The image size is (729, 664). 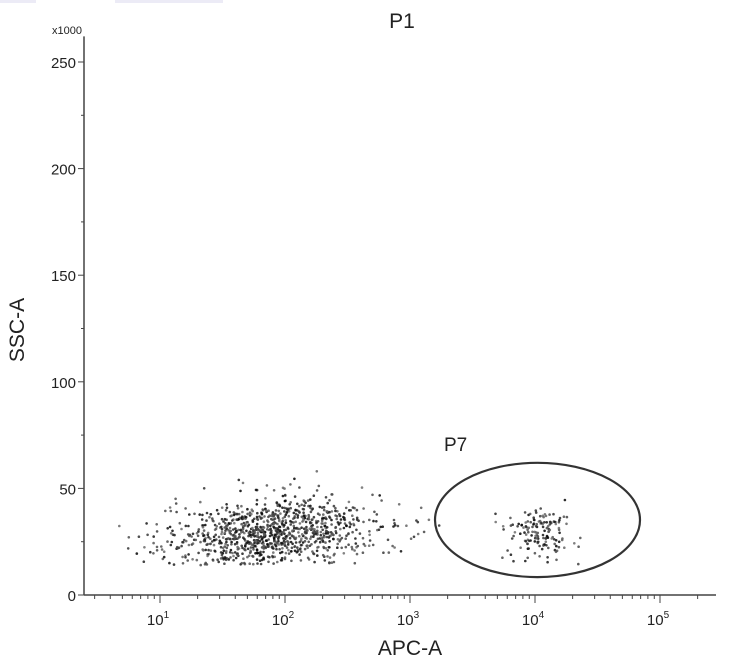 I want to click on x-tick-exponent: 3, so click(x=417, y=615).